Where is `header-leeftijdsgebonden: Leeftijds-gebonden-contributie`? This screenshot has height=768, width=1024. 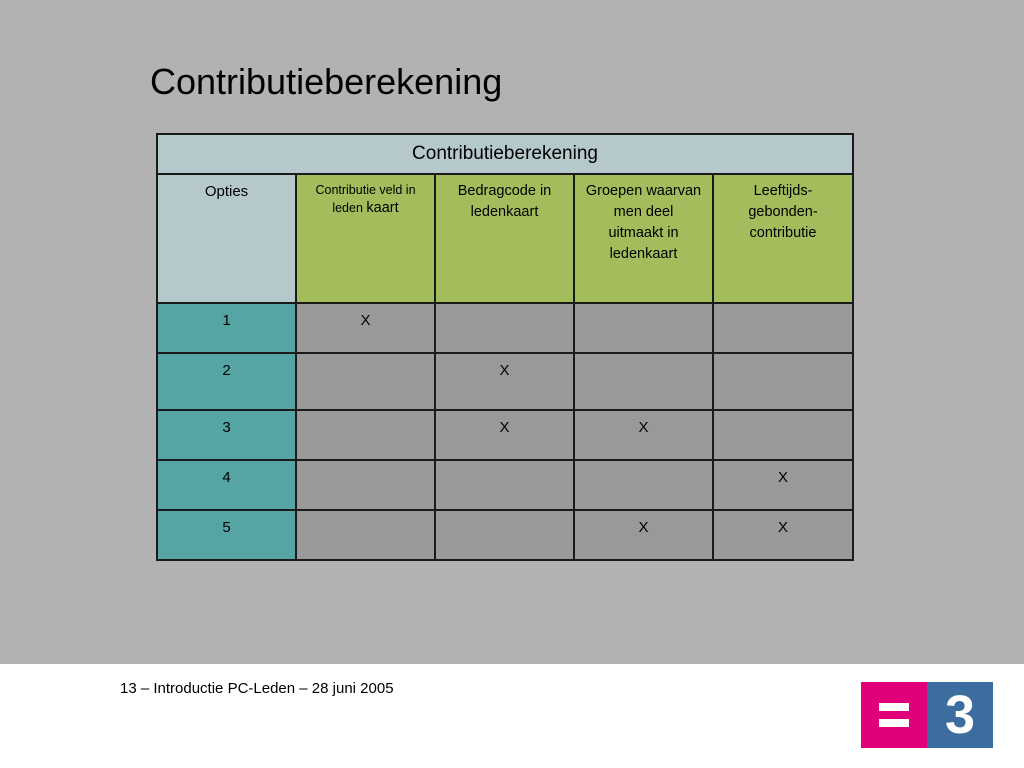 header-leeftijdsgebonden: Leeftijds-gebonden-contributie is located at coordinates (783, 238).